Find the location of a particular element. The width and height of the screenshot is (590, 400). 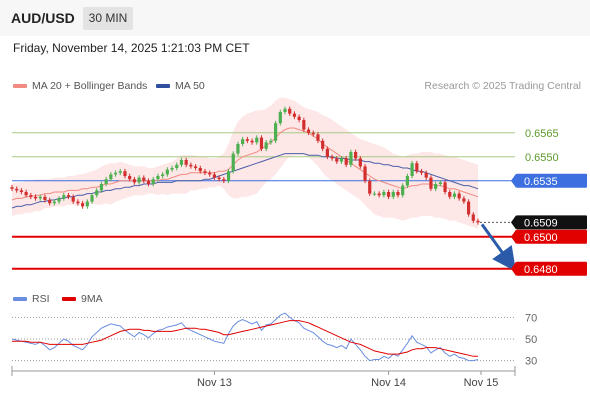

timeframe-badge: 30 MIN is located at coordinates (108, 18).